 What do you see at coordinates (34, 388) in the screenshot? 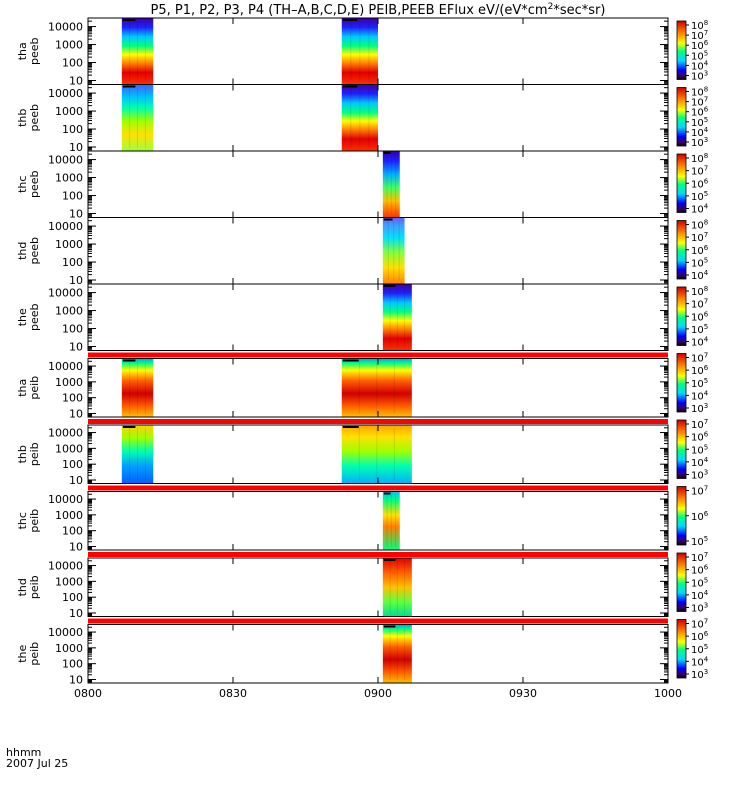
I see `panel-instrument-label: peib` at bounding box center [34, 388].